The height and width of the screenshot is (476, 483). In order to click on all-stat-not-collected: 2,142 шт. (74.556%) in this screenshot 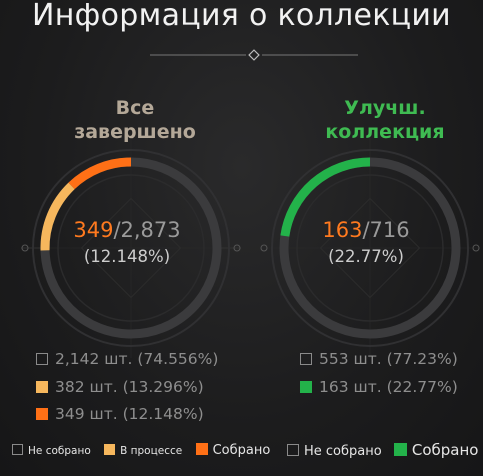, I will do `click(127, 359)`.